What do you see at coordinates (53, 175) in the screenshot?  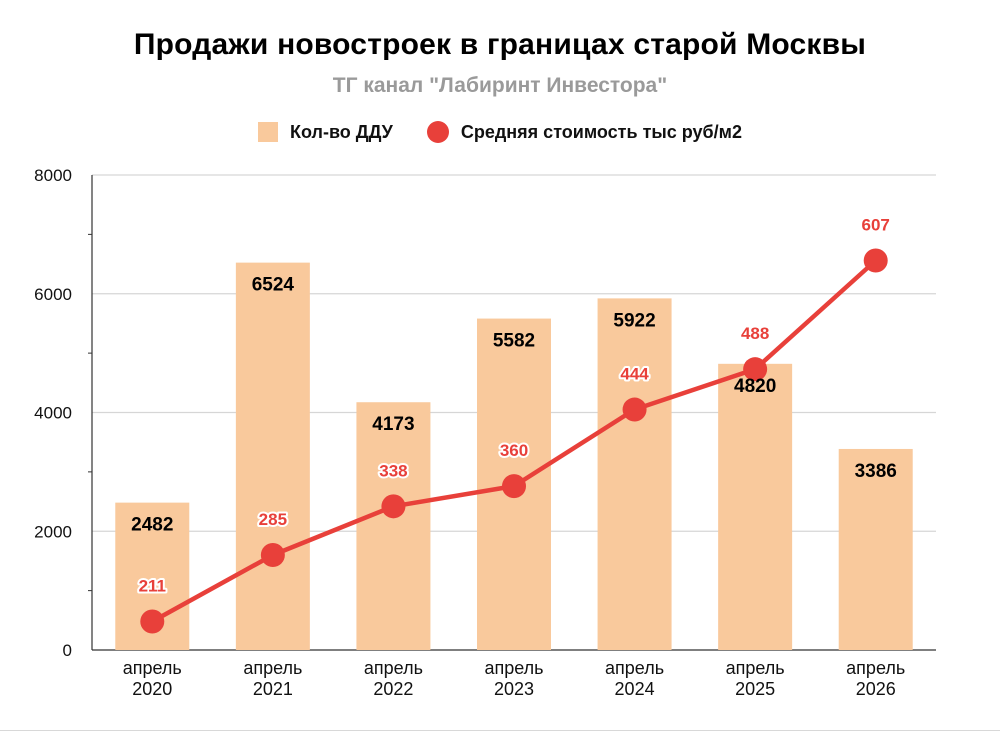 I see `y-tick-label: 8000` at bounding box center [53, 175].